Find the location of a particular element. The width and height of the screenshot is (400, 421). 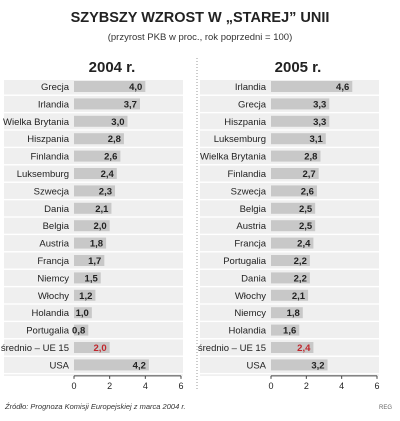

panel-title: 2004 r. is located at coordinates (112, 67).